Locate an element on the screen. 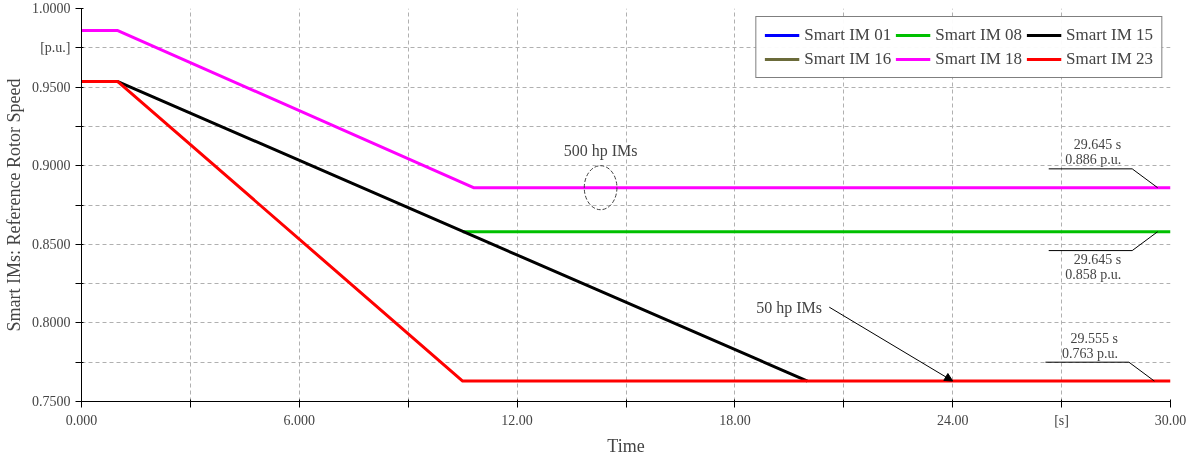  y-tick-label: [p.u.] is located at coordinates (55, 48).